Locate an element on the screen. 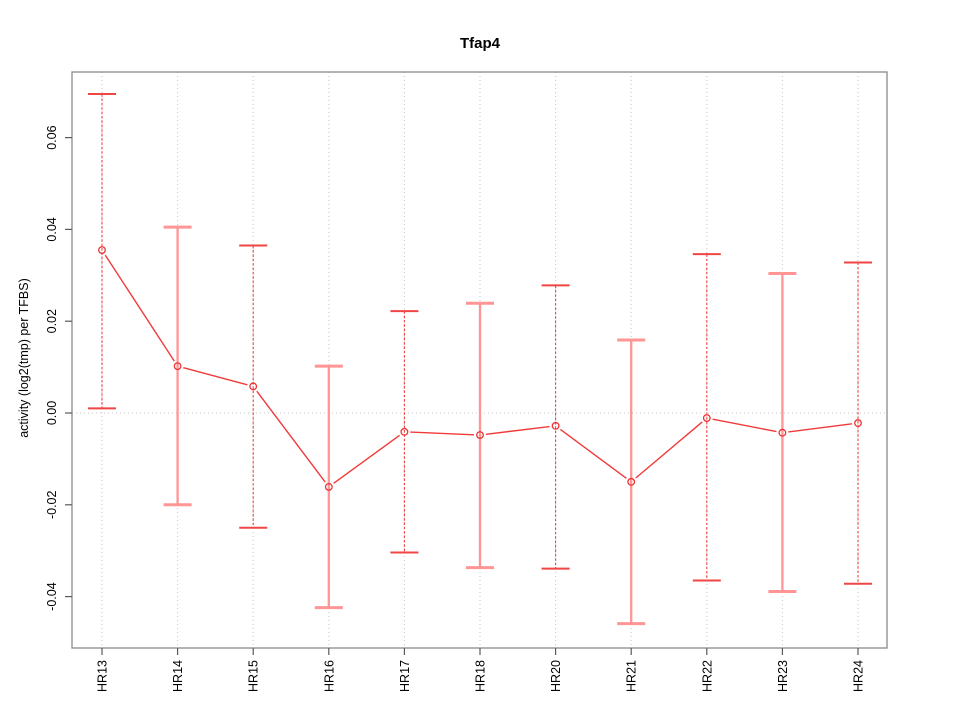 This screenshot has height=720, width=960. x-tick-label: HR21 is located at coordinates (632, 676).